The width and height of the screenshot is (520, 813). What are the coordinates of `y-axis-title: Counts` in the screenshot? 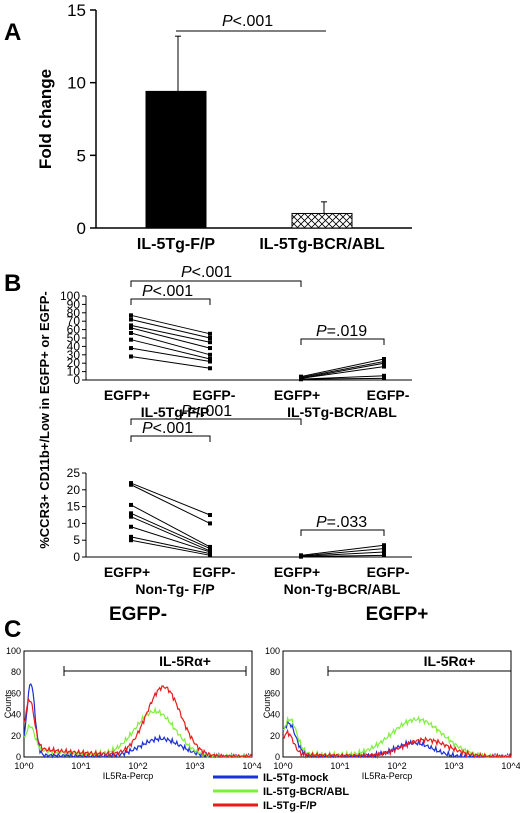 It's located at (8, 703).